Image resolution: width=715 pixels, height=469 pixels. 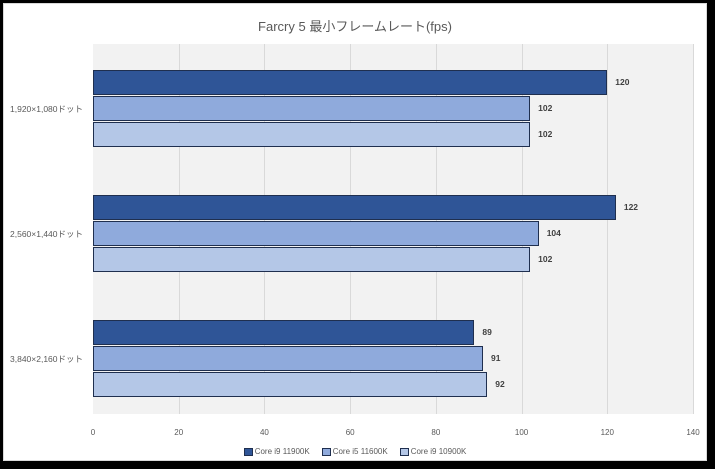 What do you see at coordinates (350, 432) in the screenshot?
I see `x-tick-label: 60` at bounding box center [350, 432].